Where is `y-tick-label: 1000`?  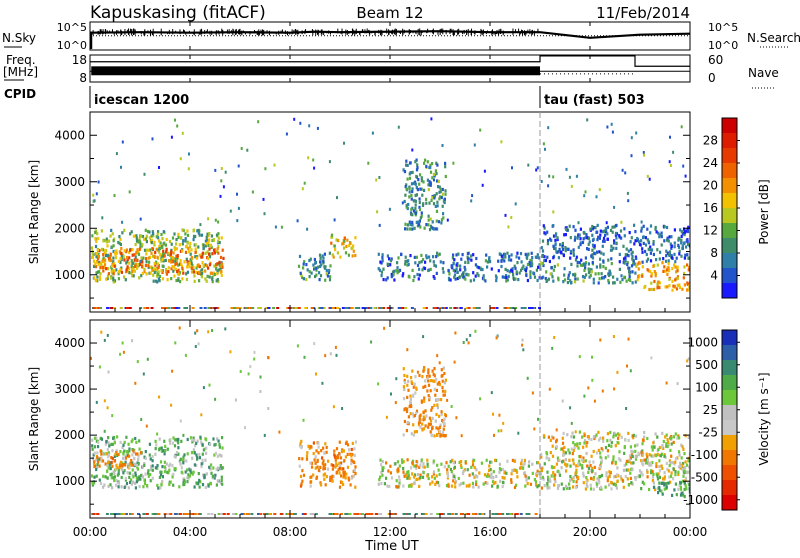 y-tick-label: 1000 is located at coordinates (69, 481).